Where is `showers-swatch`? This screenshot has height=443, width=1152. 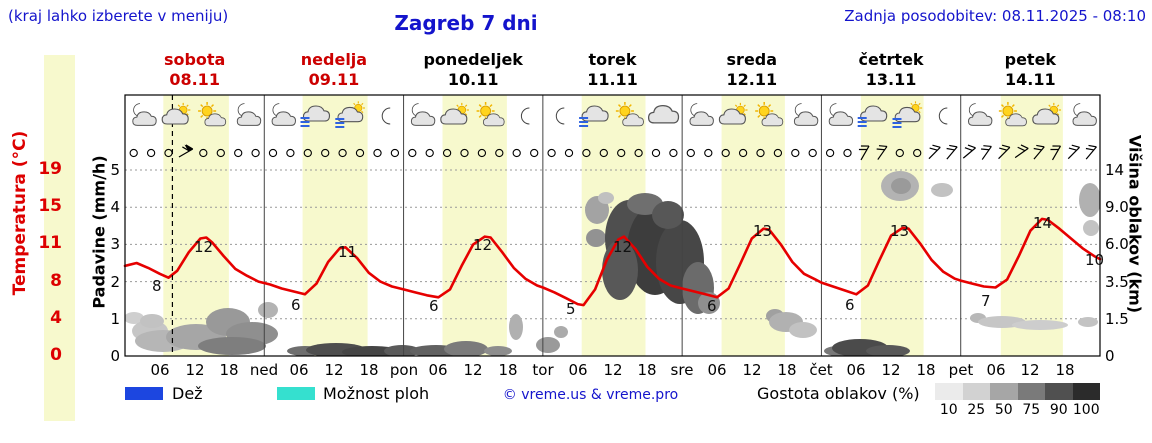 showers-swatch is located at coordinates (296, 393).